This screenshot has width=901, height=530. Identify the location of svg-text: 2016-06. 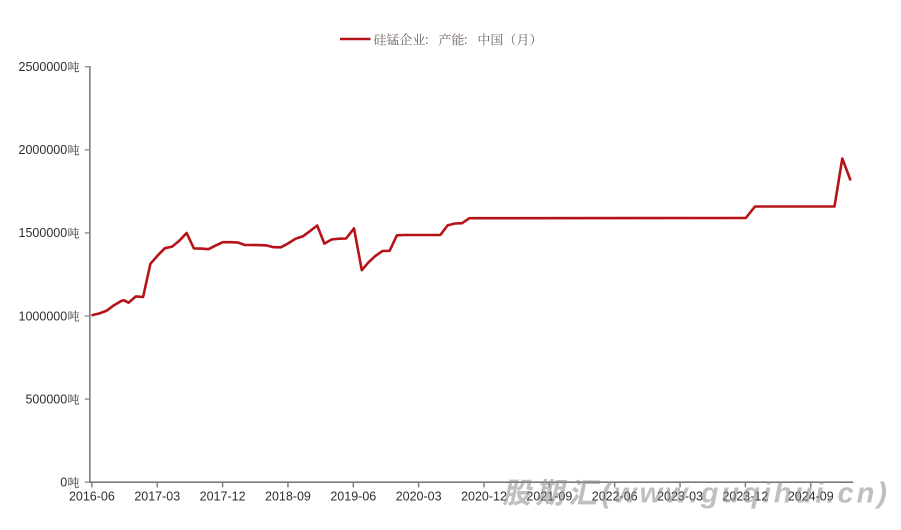
(92, 496).